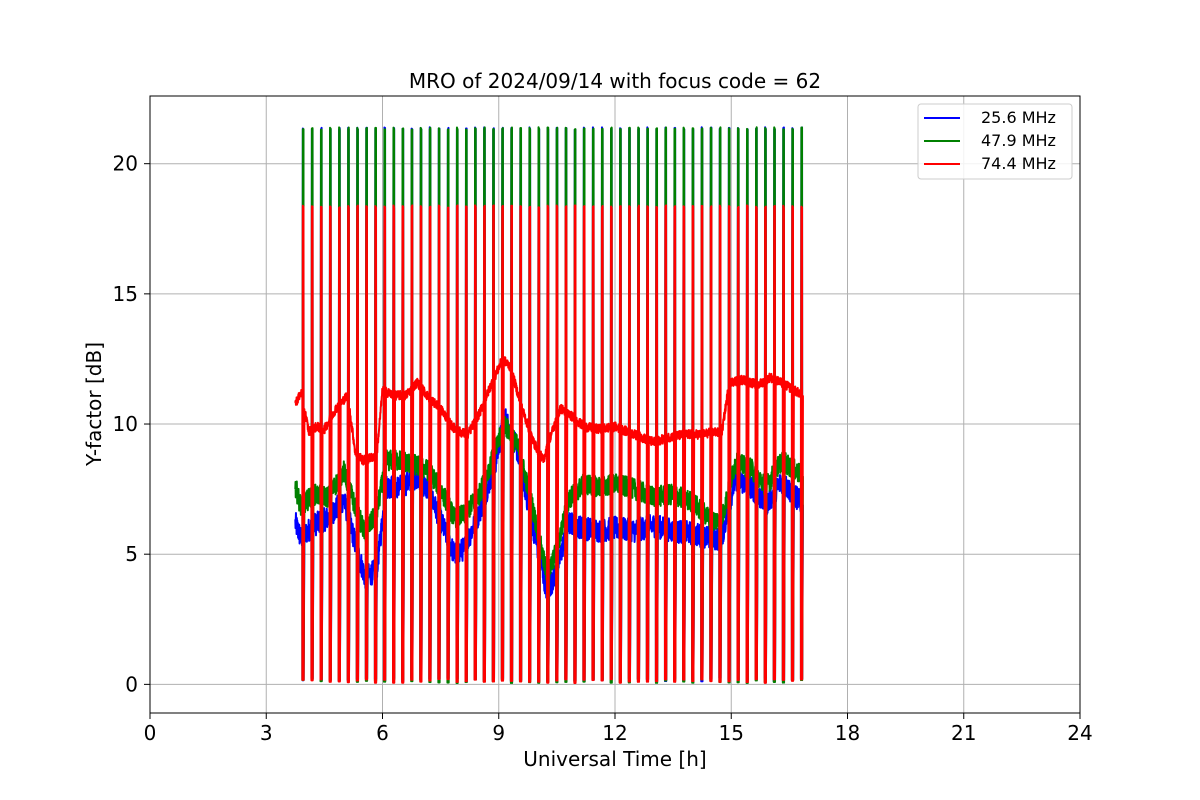  What do you see at coordinates (1018, 163) in the screenshot?
I see `legend-label-74-4: 74.4 MHz` at bounding box center [1018, 163].